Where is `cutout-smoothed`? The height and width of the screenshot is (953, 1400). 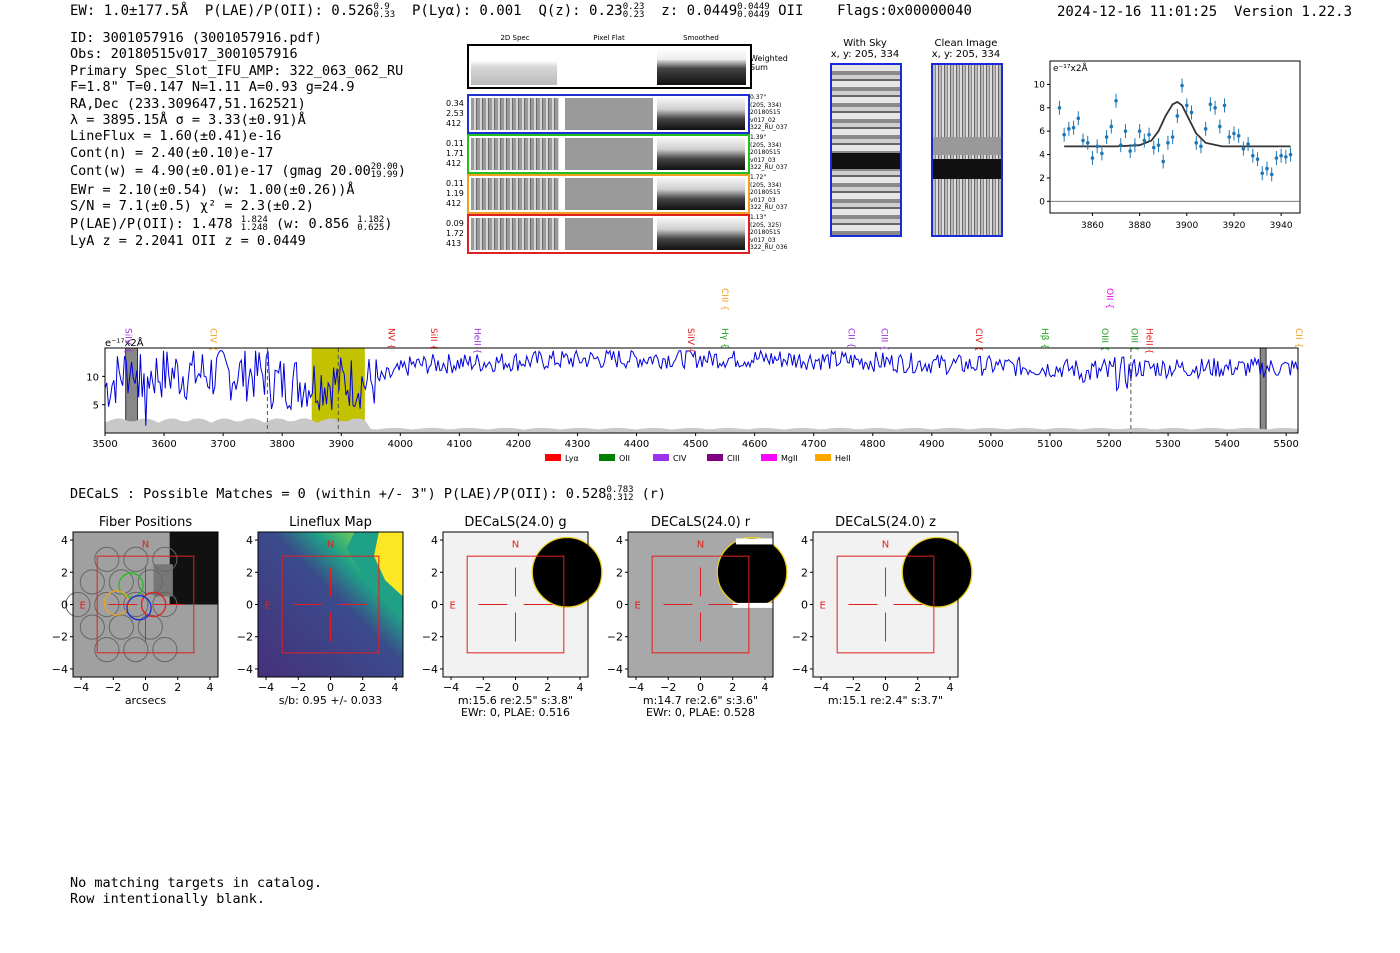 cutout-smoothed is located at coordinates (701, 154).